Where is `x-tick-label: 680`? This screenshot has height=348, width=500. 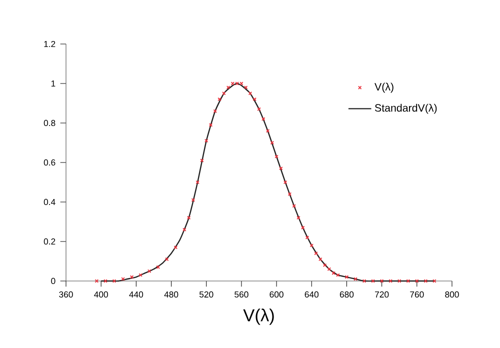 x-tick-label: 680 is located at coordinates (347, 294).